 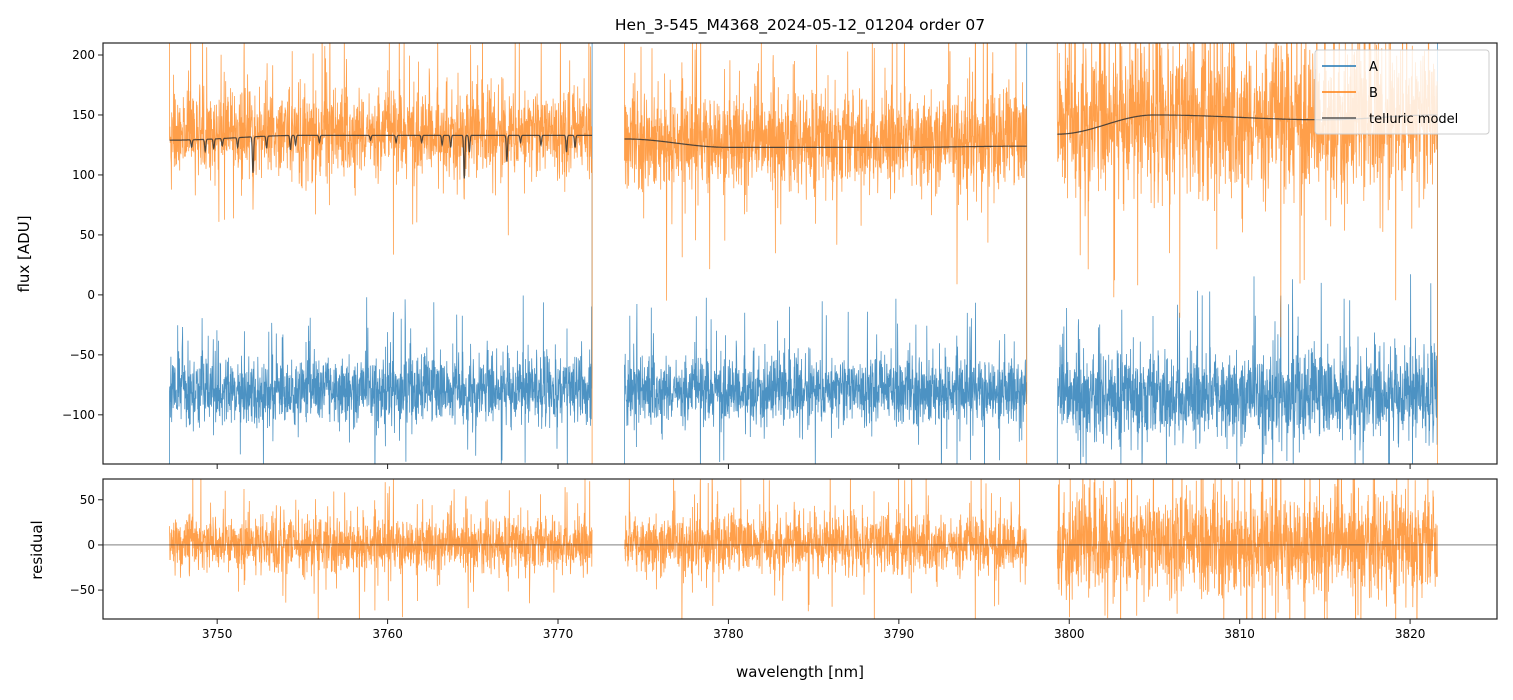 What do you see at coordinates (83, 175) in the screenshot?
I see `main-y-tick-label: 100` at bounding box center [83, 175].